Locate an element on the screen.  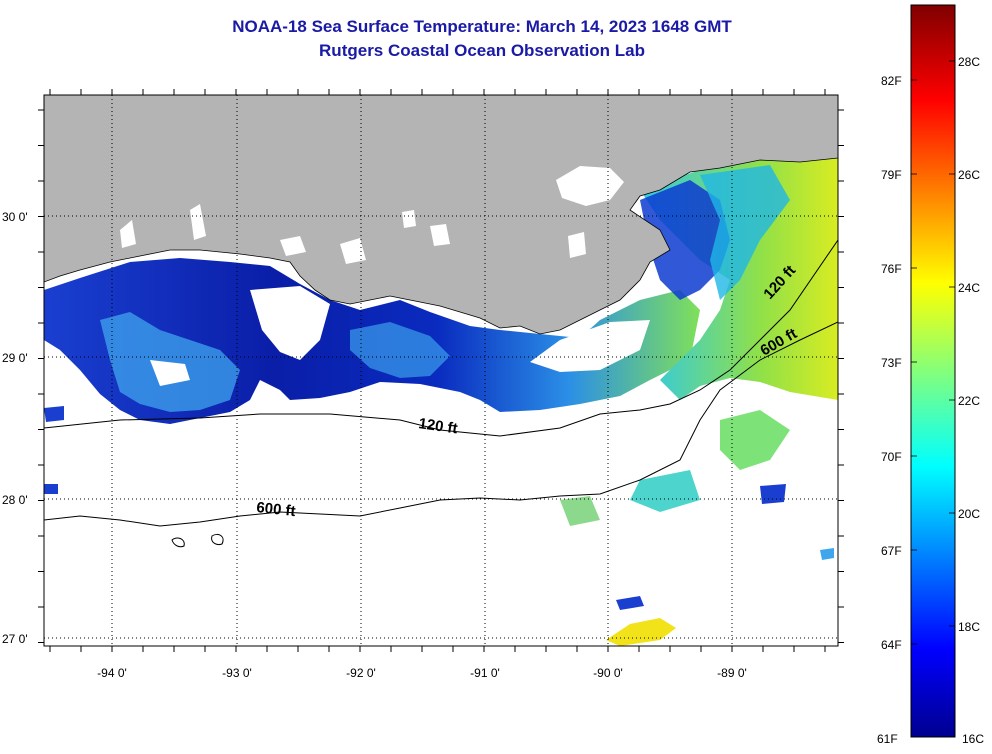
lake-calcasieu is located at coordinates (128, 234).